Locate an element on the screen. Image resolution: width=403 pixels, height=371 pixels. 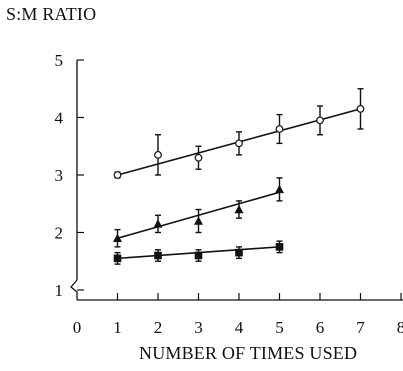
x-tick-label-6: 6 is located at coordinates (320, 327).